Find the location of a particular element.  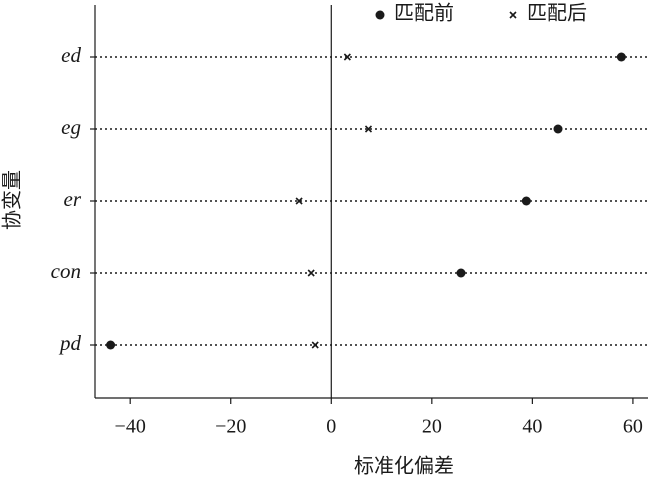

legend-label: 匹配后 is located at coordinates (557, 13).